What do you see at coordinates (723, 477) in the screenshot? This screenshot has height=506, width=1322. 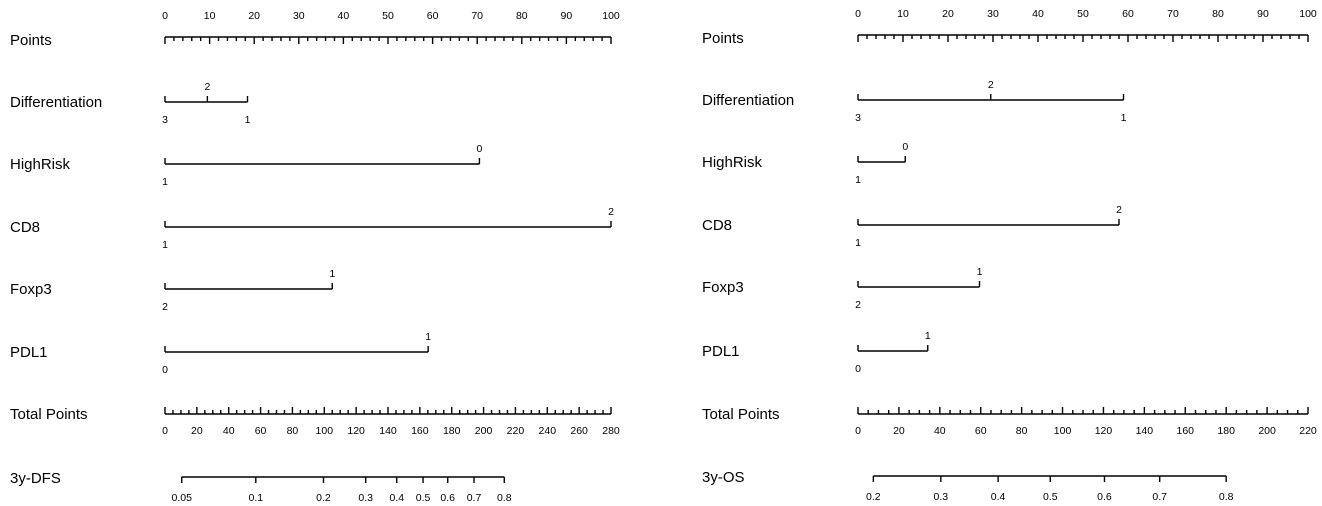 I see `row-label-3y-os: 3y-OS` at bounding box center [723, 477].